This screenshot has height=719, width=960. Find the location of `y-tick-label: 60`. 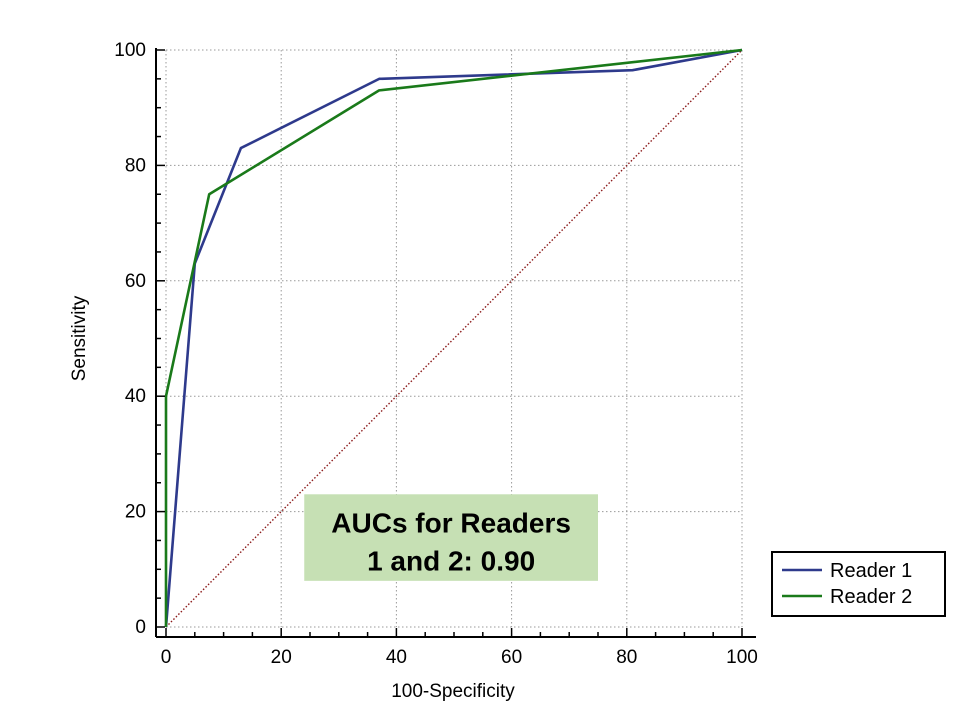

y-tick-label: 60 is located at coordinates (135, 281).